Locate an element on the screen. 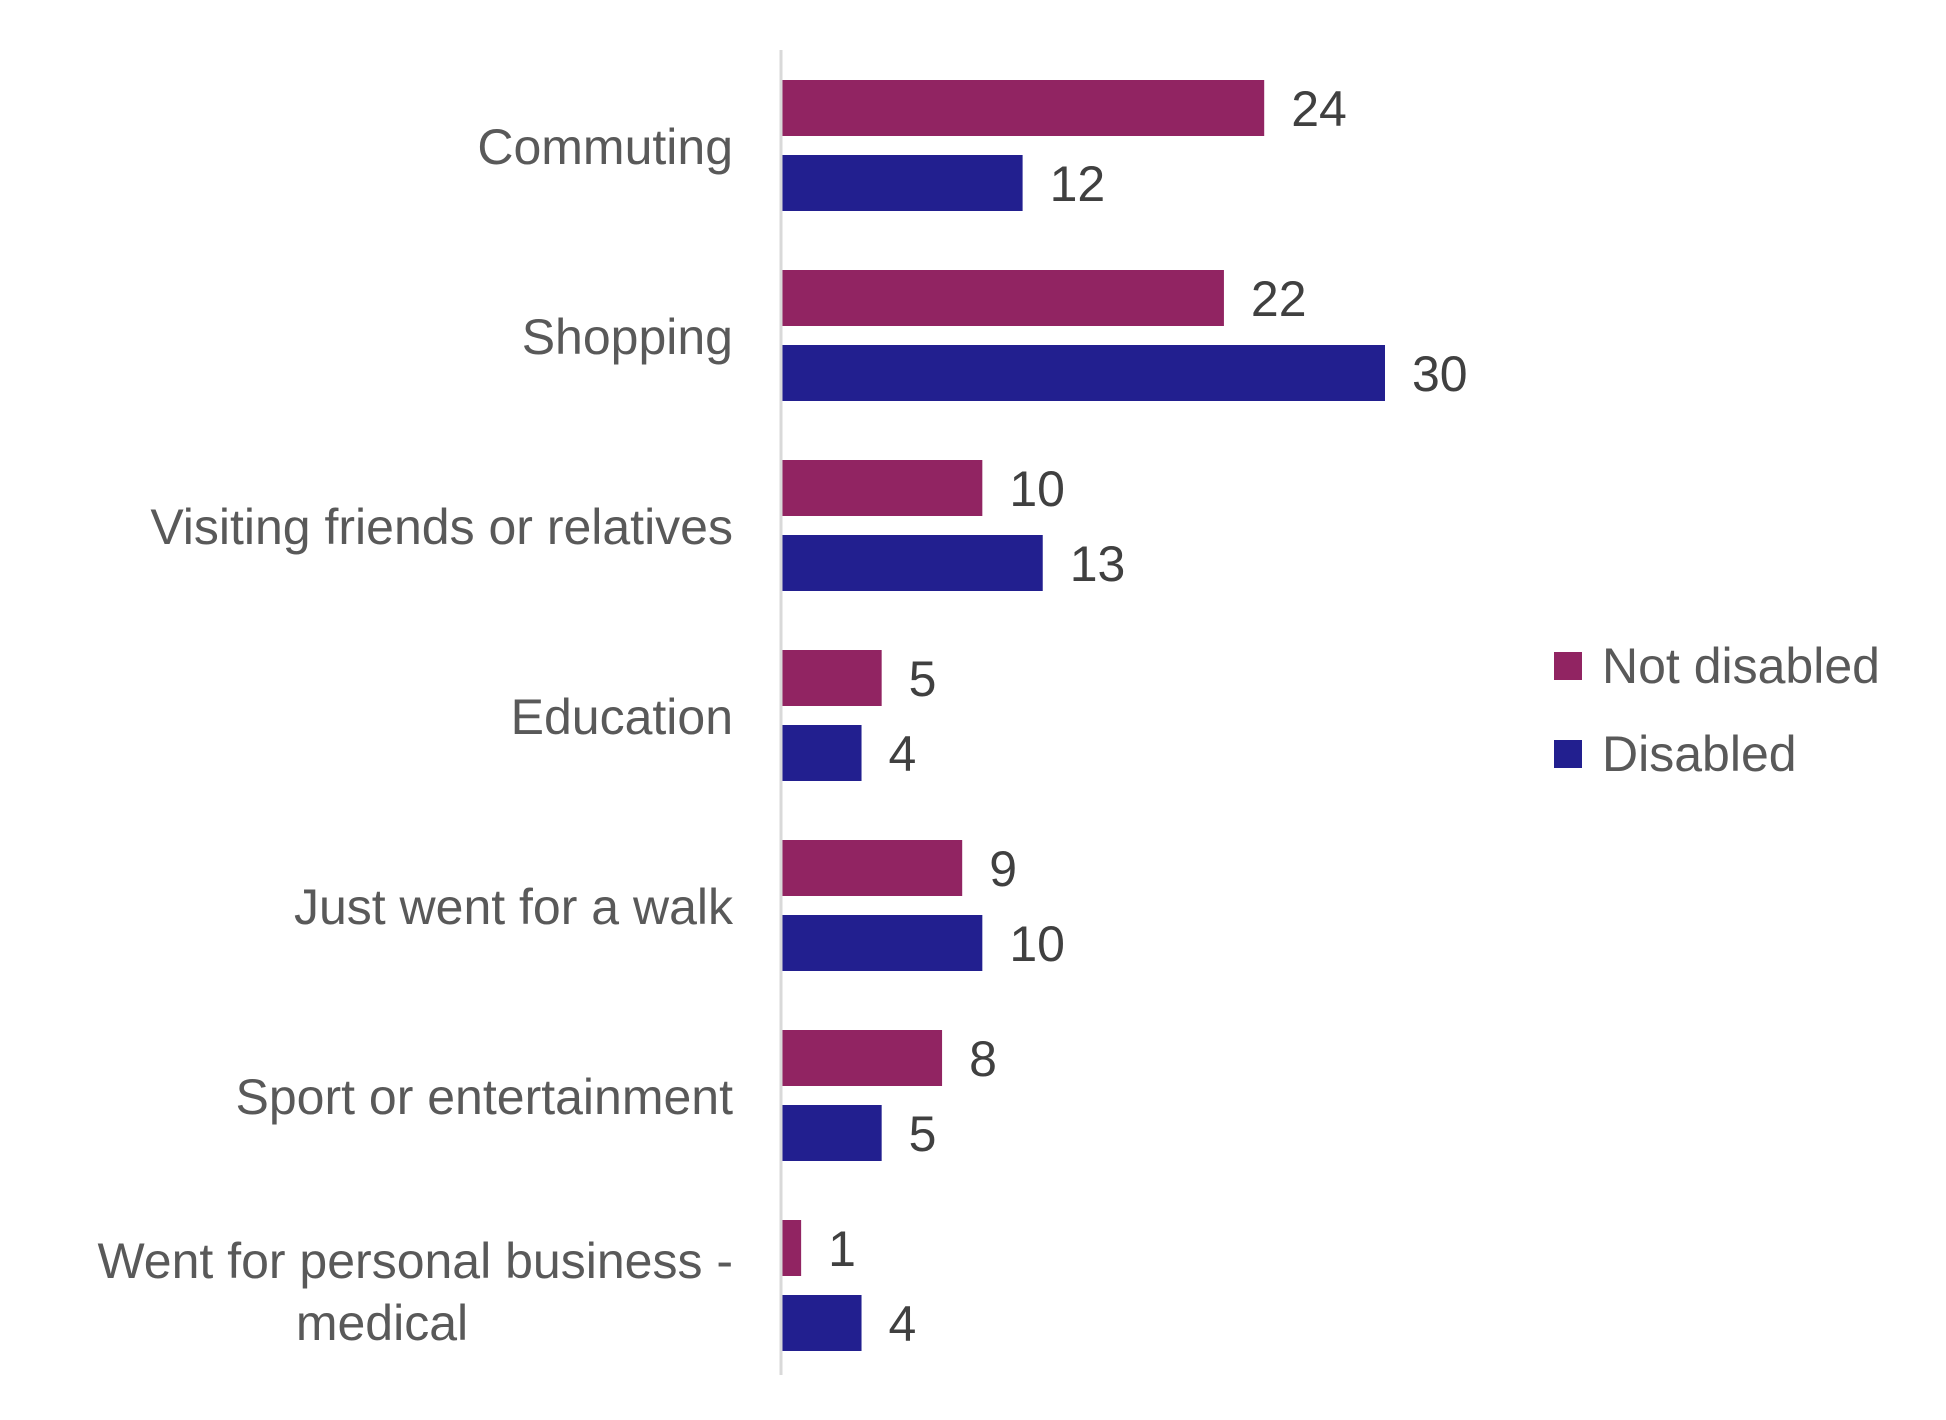 The height and width of the screenshot is (1420, 1946). legend-label: Disabled is located at coordinates (1699, 754).